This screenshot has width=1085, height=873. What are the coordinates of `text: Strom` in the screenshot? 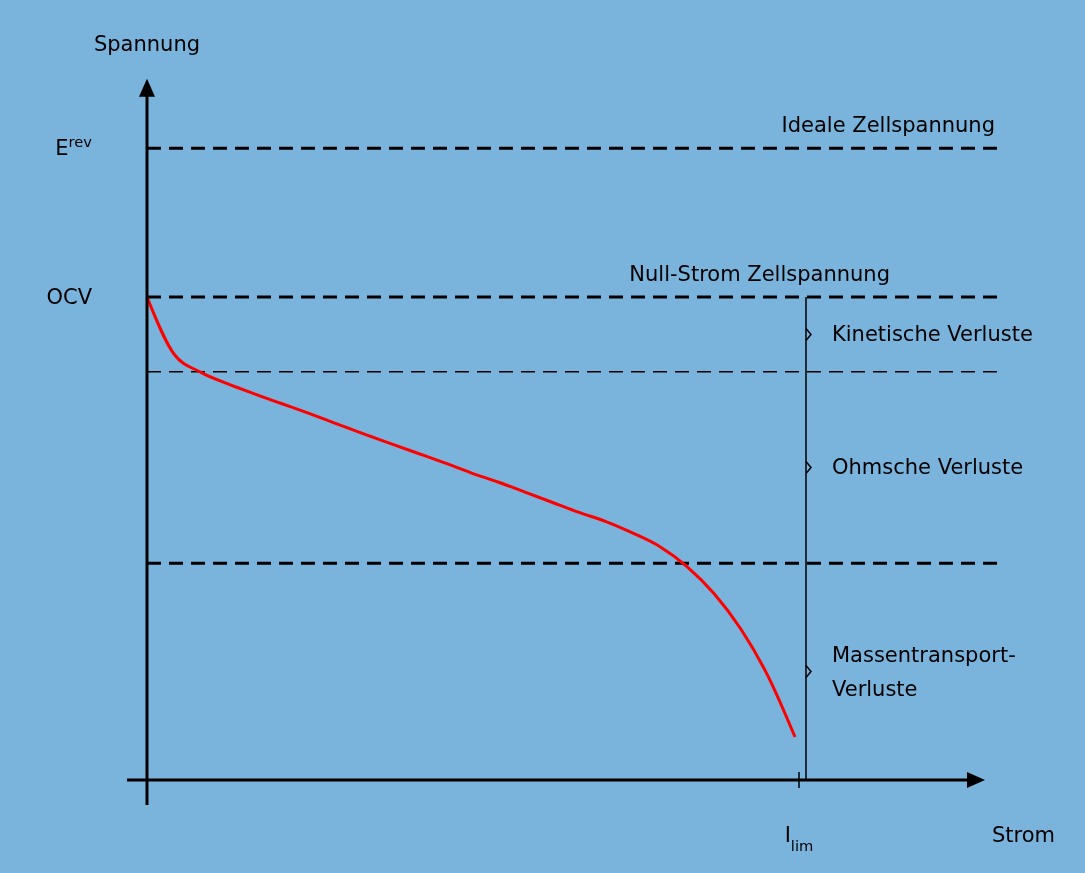 It's located at (1023, 835).